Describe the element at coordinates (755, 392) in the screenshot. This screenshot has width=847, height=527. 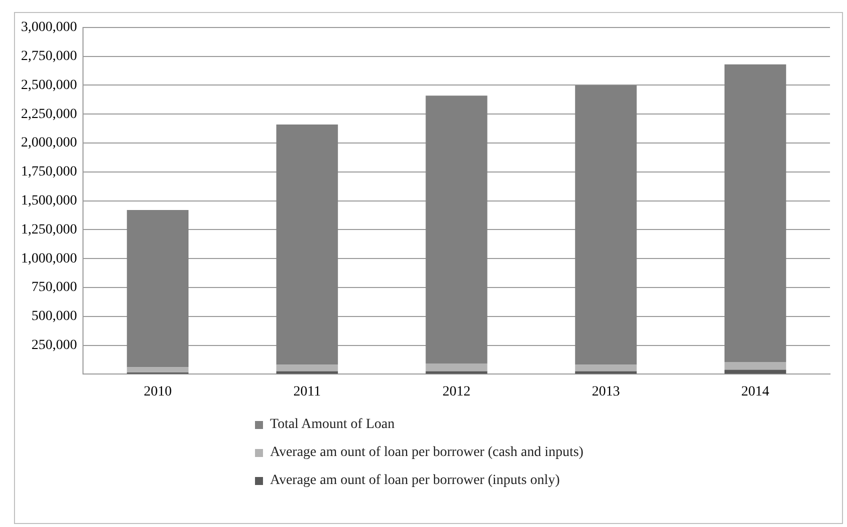
I see `x-tick-label: 2014` at that location.